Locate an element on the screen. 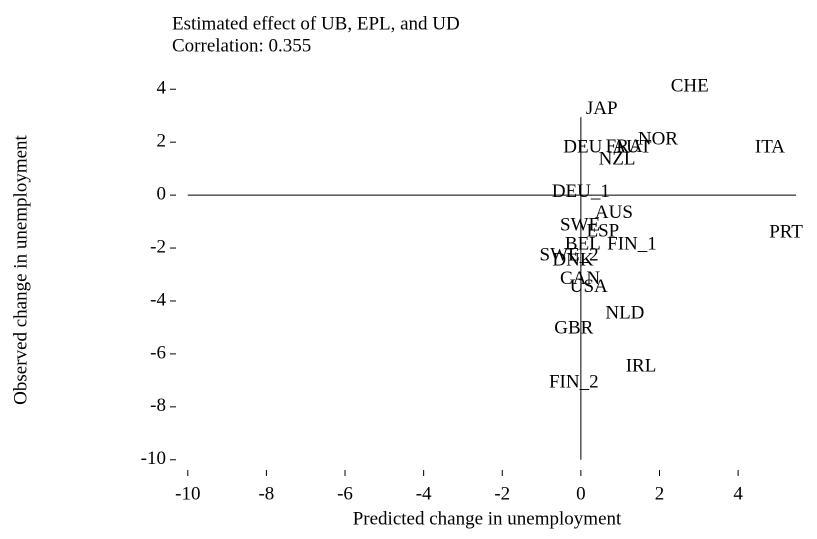 The image size is (817, 539). point-label: GBR is located at coordinates (573, 328).